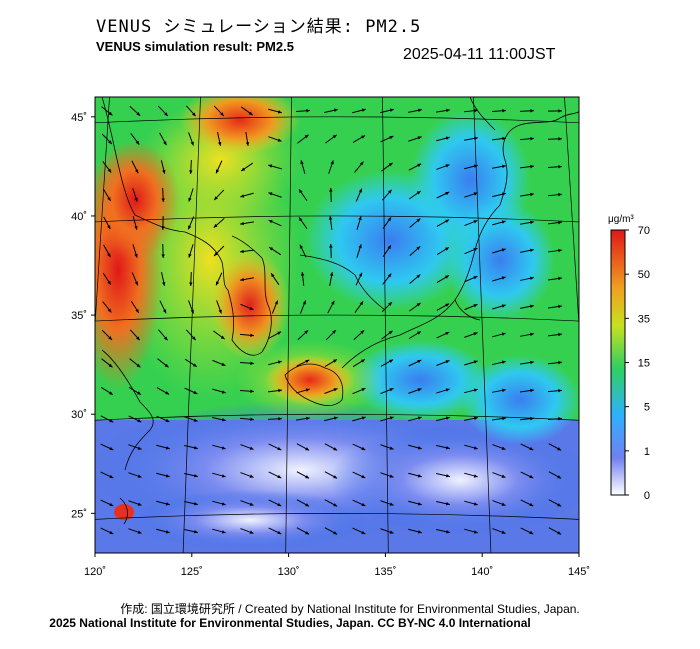 The width and height of the screenshot is (700, 649). Describe the element at coordinates (644, 231) in the screenshot. I see `colorbar-tick-label: 70` at that location.